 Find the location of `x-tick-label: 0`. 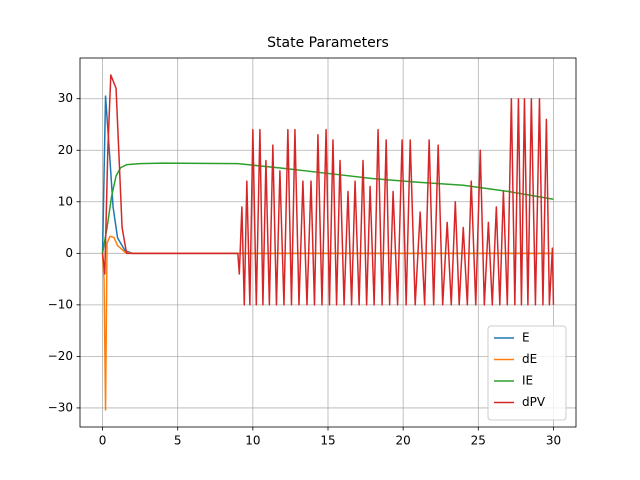

x-tick-label: 0 is located at coordinates (103, 441).